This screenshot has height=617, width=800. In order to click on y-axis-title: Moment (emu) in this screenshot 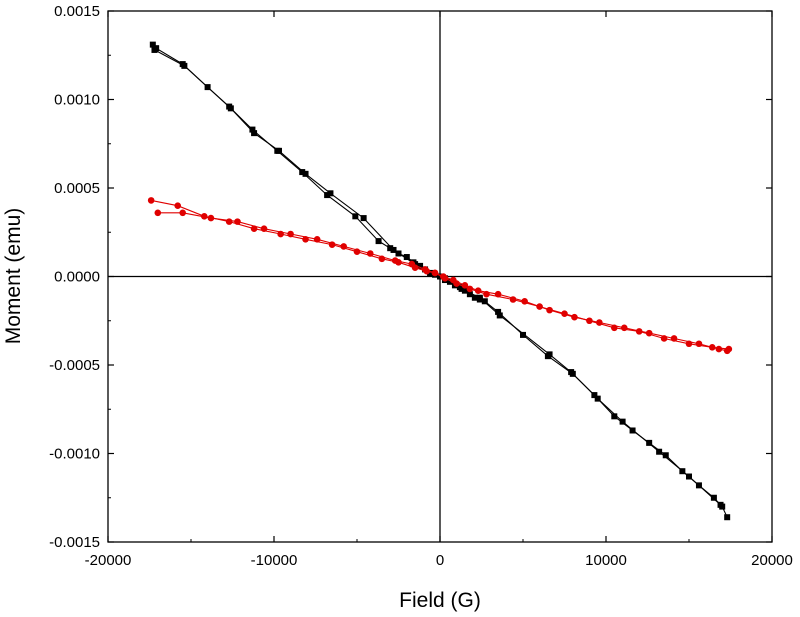, I will do `click(13, 276)`.